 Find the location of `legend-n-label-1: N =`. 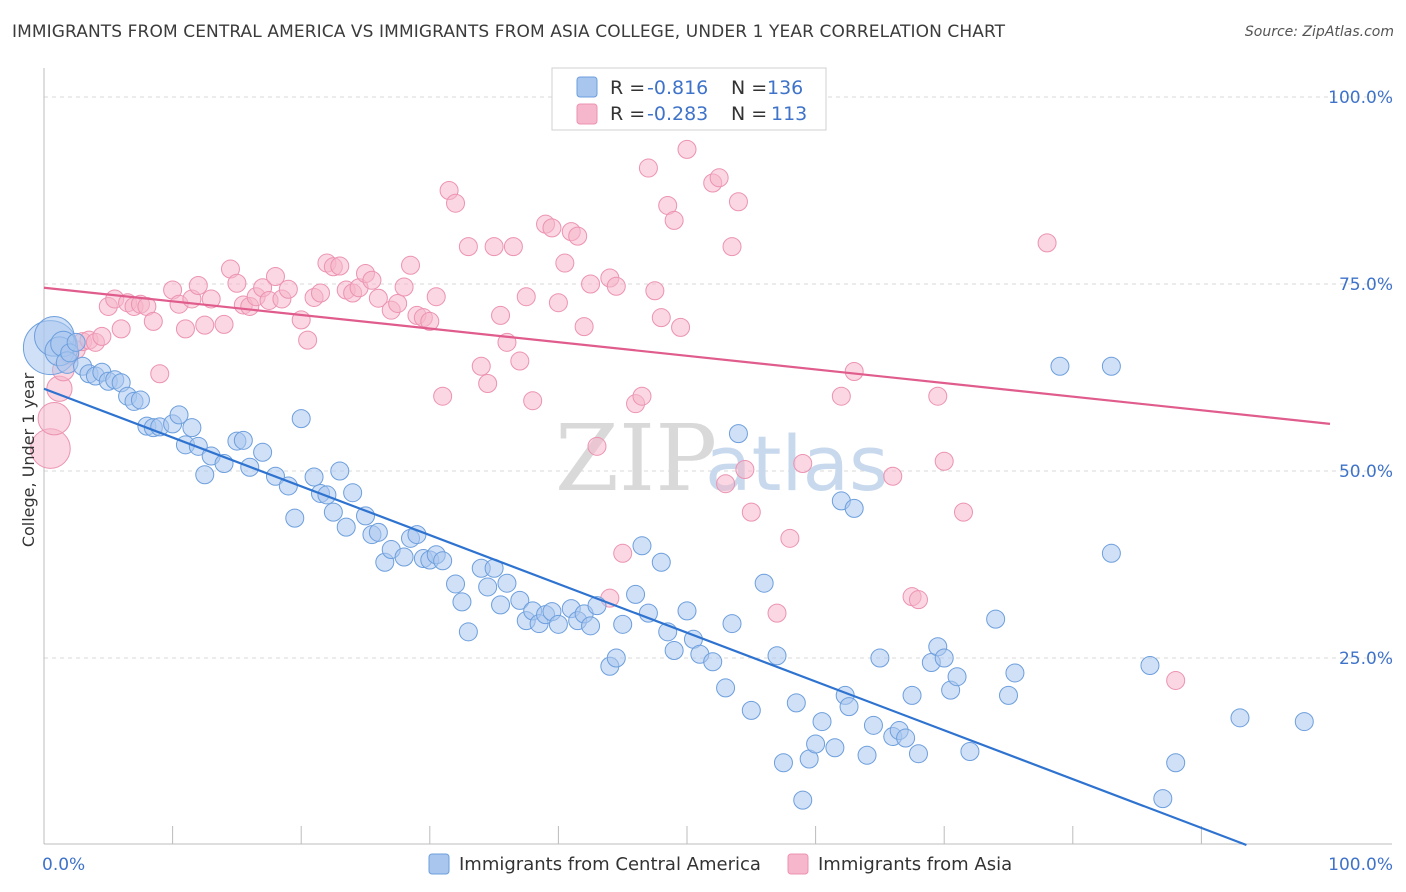

legend-n-label-1: N = is located at coordinates (749, 88).